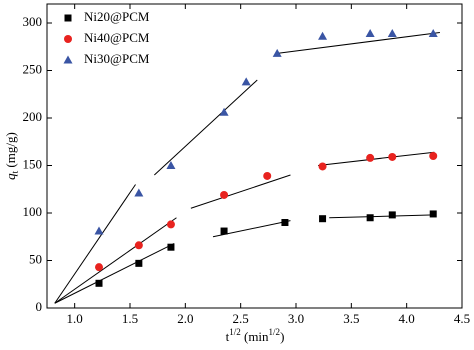 Image resolution: width=474 pixels, height=350 pixels. Describe the element at coordinates (33, 116) in the screenshot. I see `y-tick-label: 200` at that location.